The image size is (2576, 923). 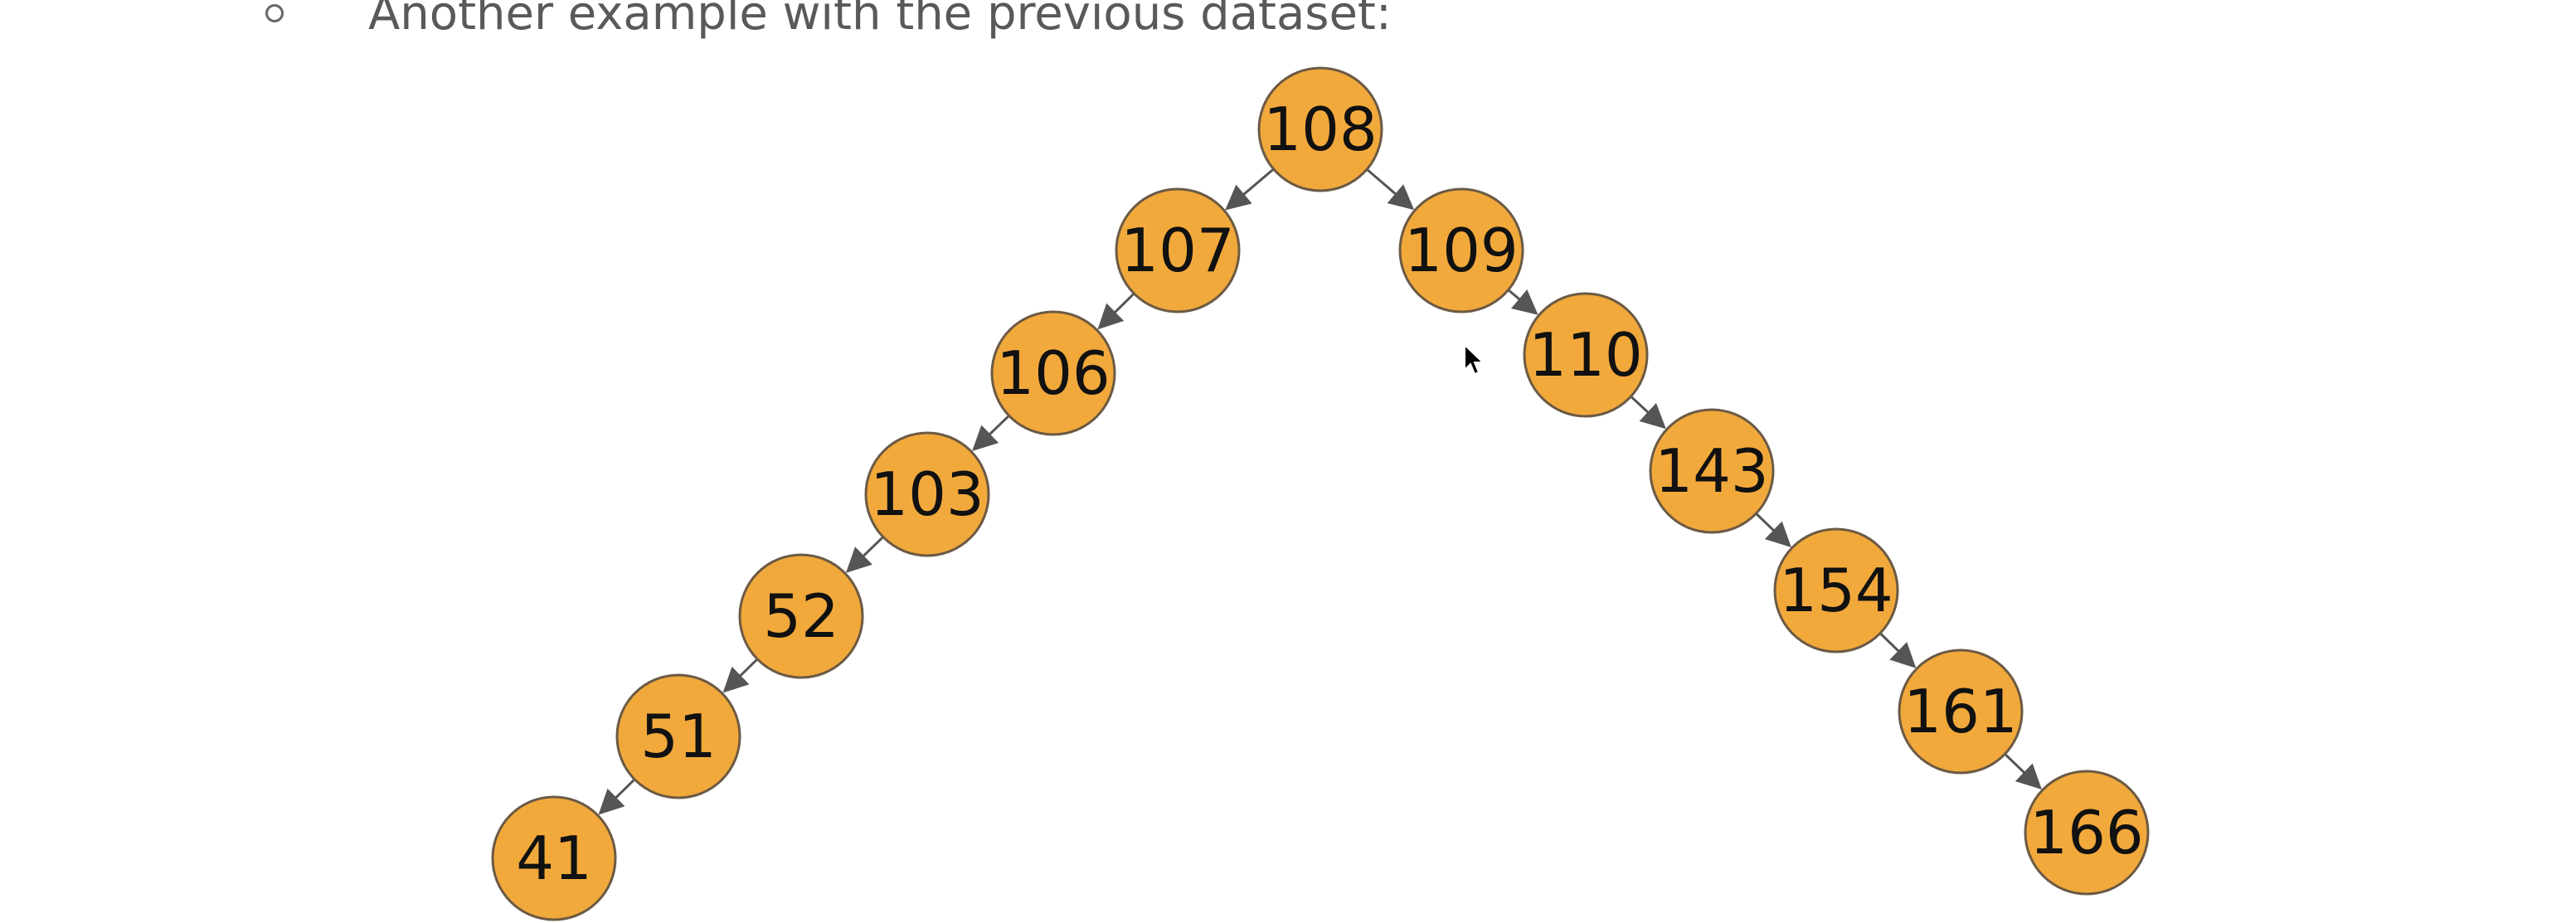 I want to click on tree-node-154: 154, so click(x=1836, y=590).